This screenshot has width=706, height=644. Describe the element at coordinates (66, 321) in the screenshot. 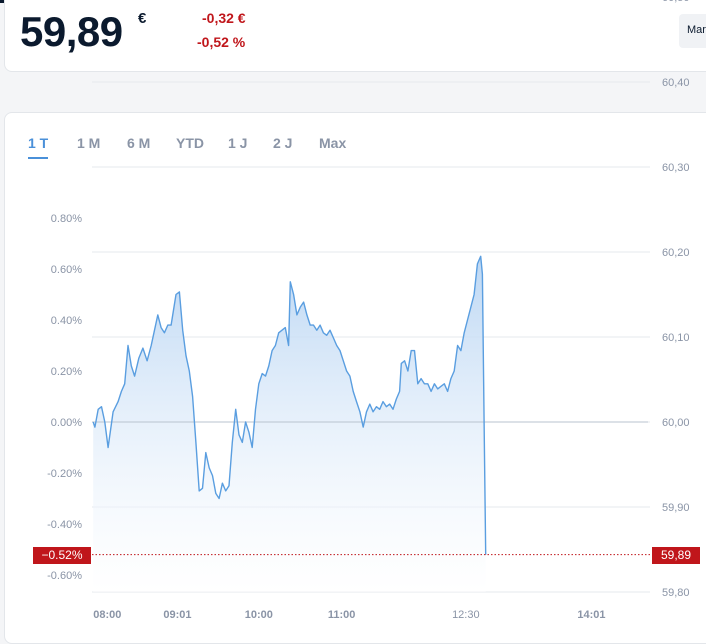

I see `y-left-tick-label: 0.40%` at that location.